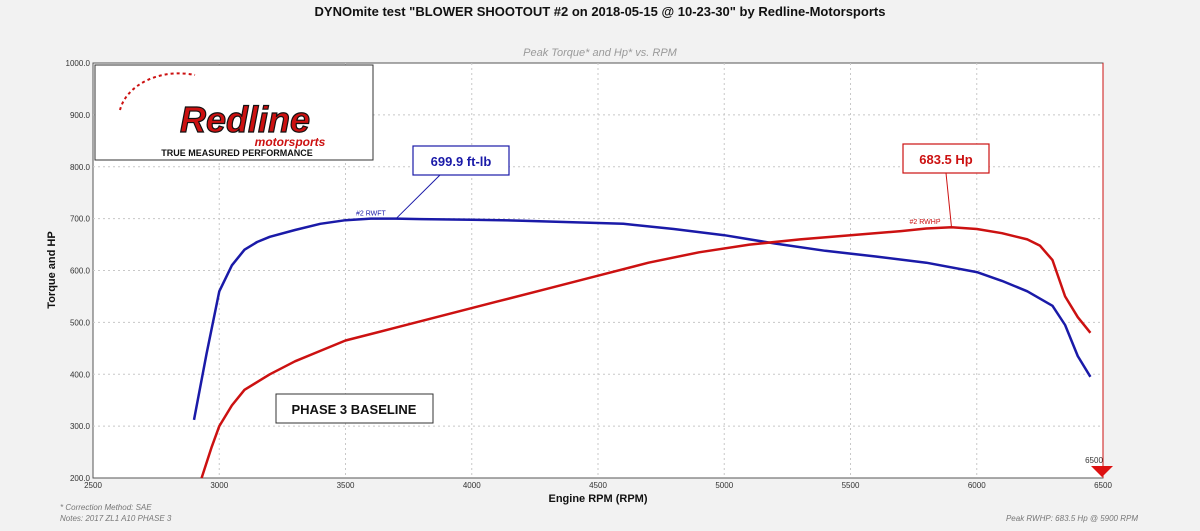 This screenshot has height=531, width=1200. Describe the element at coordinates (78, 63) in the screenshot. I see `y-tick-label: 1000.0` at that location.